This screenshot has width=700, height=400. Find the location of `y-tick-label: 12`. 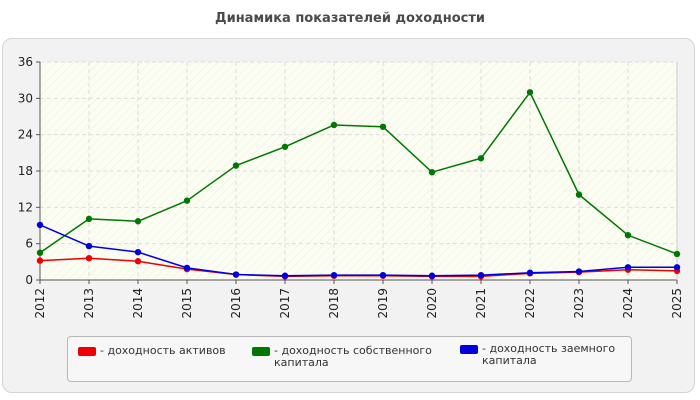

y-tick-label: 12 is located at coordinates (25, 207).